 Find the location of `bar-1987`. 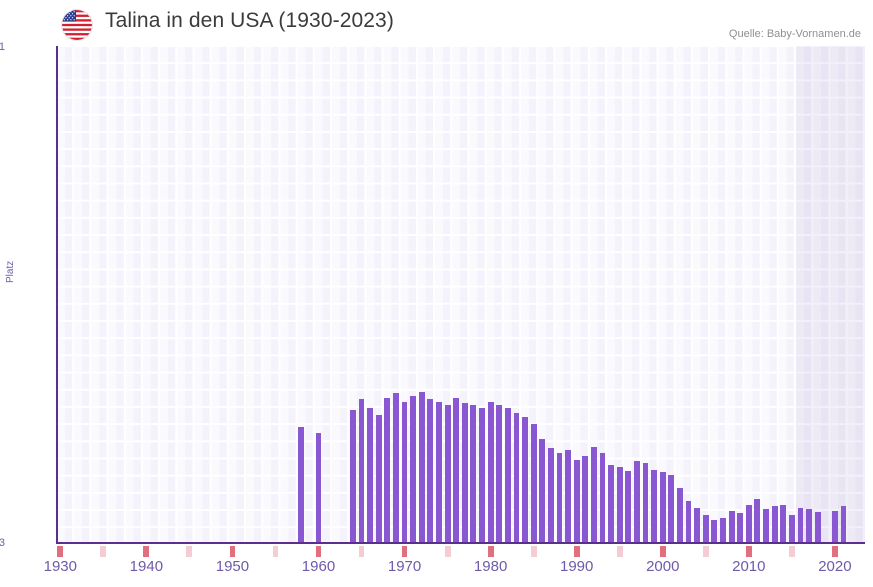

bar-1987 is located at coordinates (550, 496).